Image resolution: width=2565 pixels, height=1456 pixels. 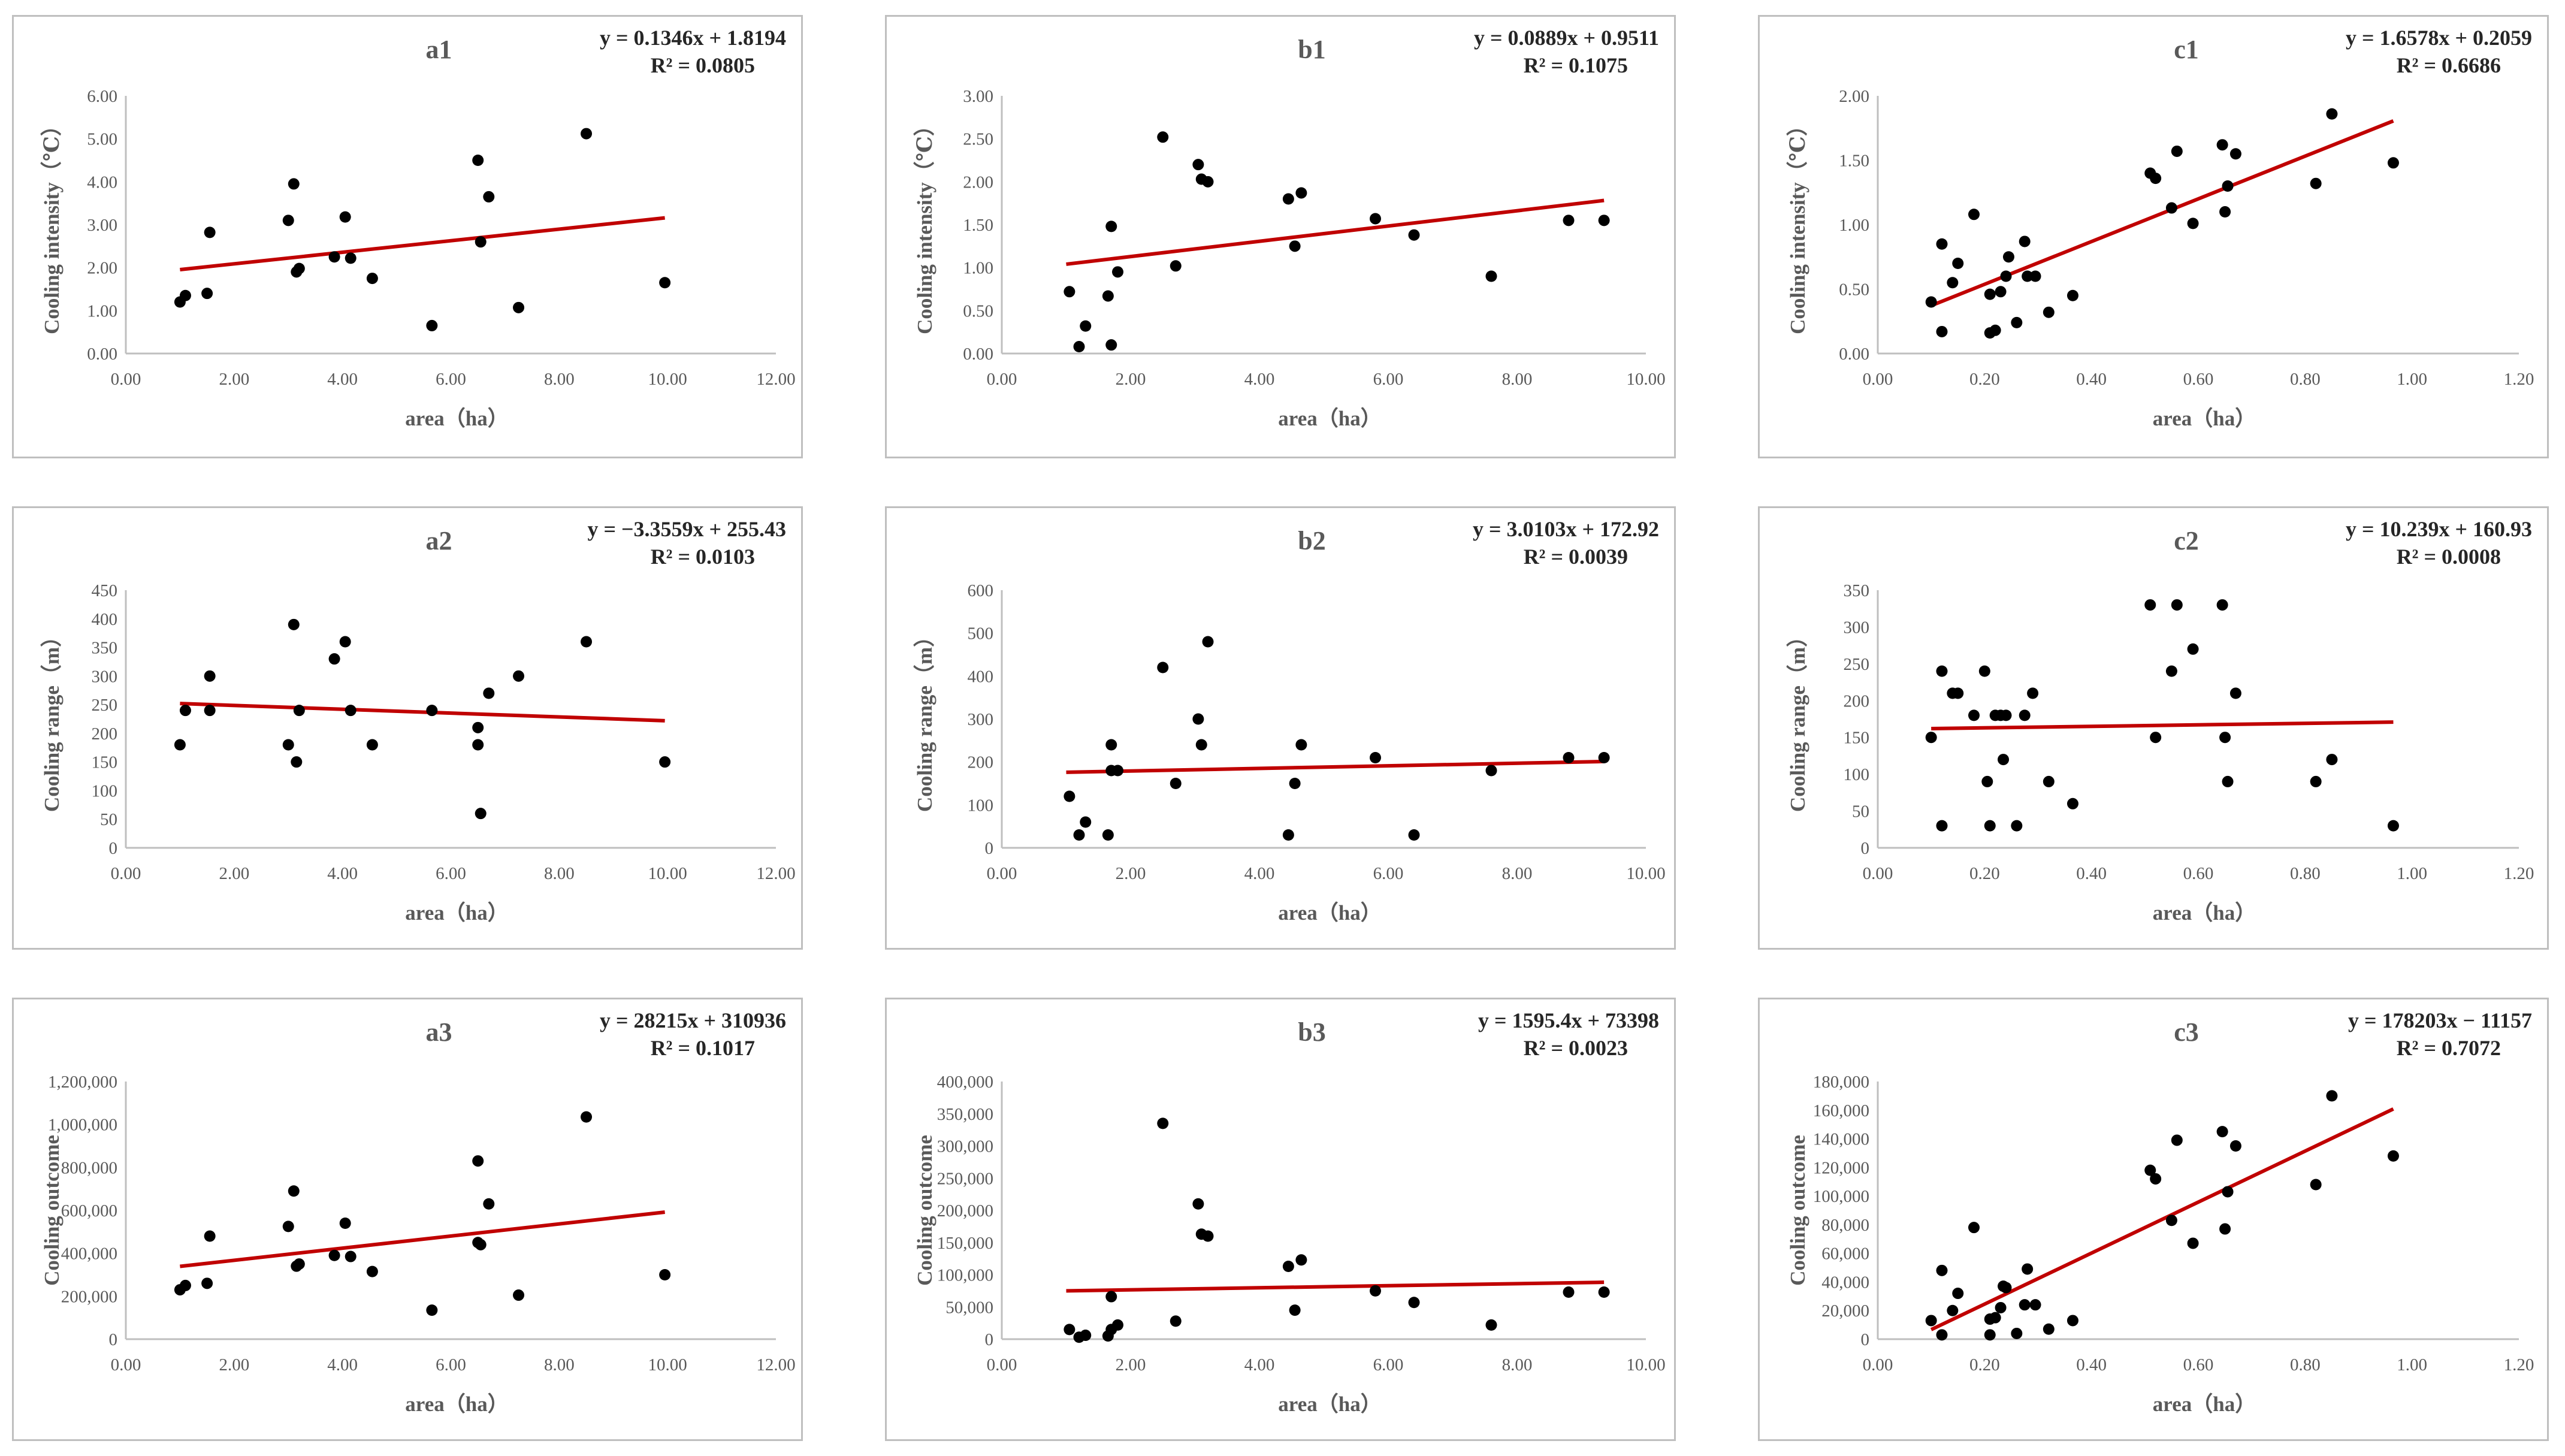 What do you see at coordinates (2439, 529) in the screenshot?
I see `trendline-equation: y = 10.239x + 160.93` at bounding box center [2439, 529].